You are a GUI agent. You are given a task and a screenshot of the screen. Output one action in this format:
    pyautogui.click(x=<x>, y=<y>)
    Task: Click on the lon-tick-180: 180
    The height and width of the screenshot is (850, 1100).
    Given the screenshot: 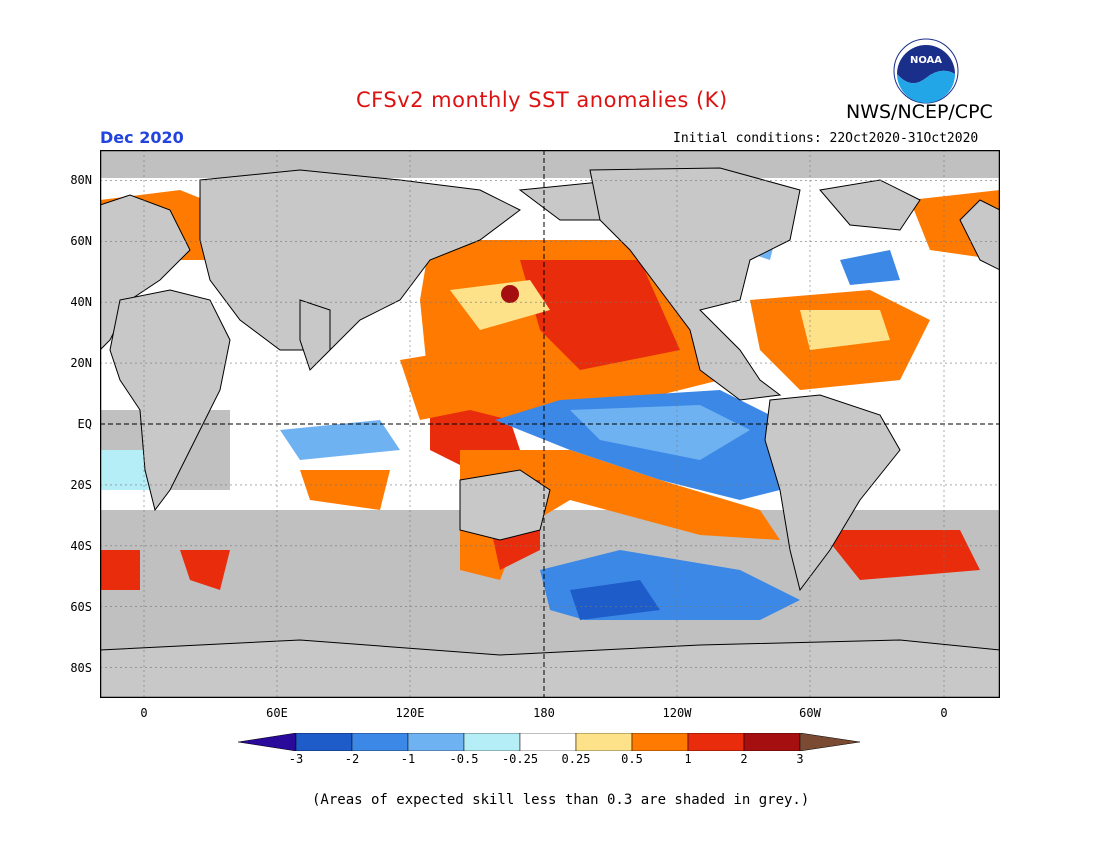 What is the action you would take?
    pyautogui.click(x=544, y=713)
    